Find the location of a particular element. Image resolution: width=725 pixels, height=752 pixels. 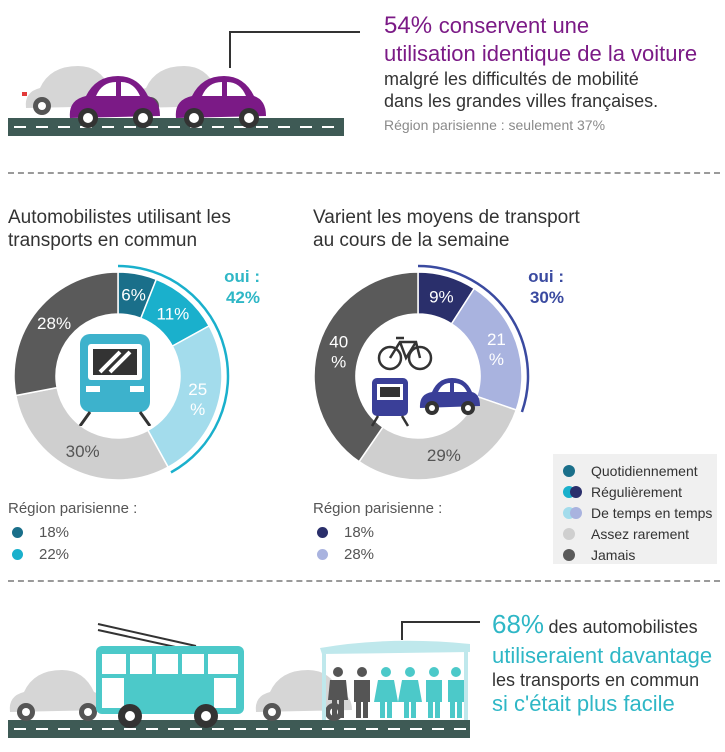

top-stat-line2: utilisation identique de la voiture is located at coordinates (541, 53).